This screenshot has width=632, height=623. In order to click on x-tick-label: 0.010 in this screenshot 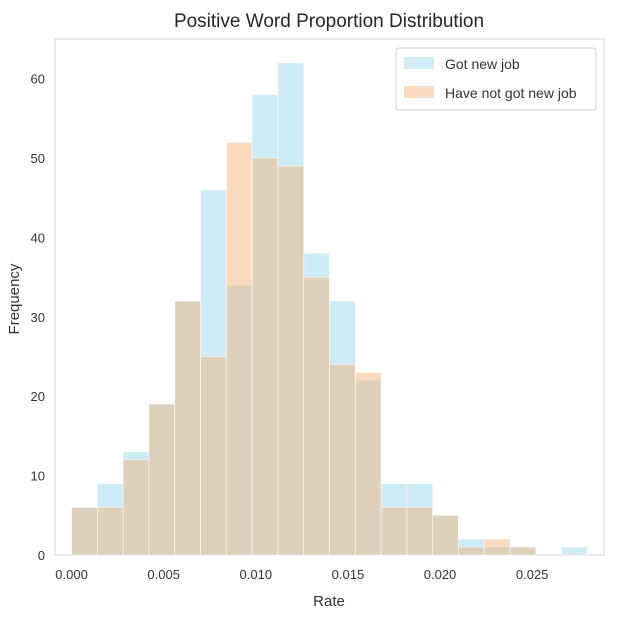, I will do `click(256, 574)`.